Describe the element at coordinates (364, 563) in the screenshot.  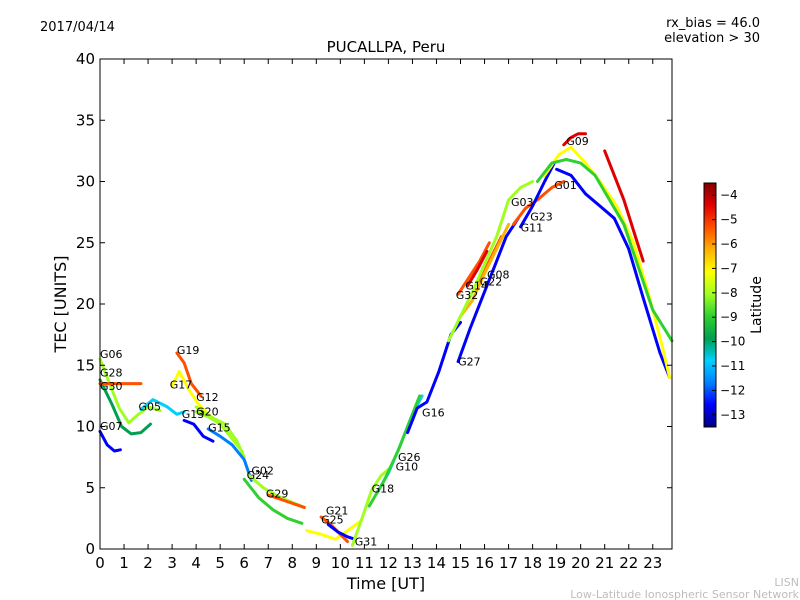
I see `x-tick-label: 11` at that location.